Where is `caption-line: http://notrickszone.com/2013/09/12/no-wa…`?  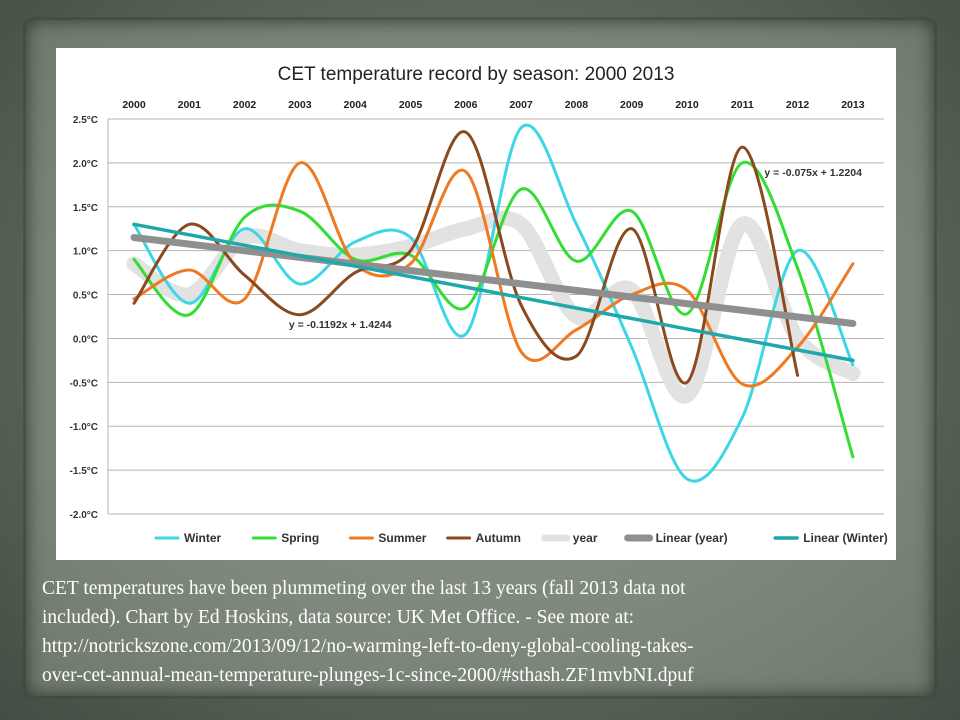 caption-line: http://notrickszone.com/2013/09/12/no-wa… is located at coordinates (368, 646).